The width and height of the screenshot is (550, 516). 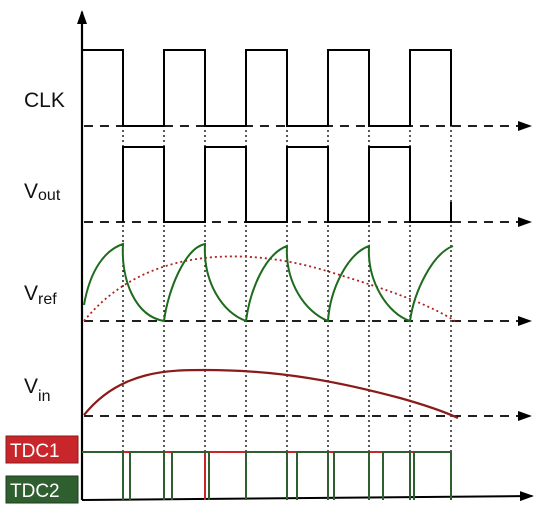 I want to click on tdc2-pulses, so click(x=267, y=475).